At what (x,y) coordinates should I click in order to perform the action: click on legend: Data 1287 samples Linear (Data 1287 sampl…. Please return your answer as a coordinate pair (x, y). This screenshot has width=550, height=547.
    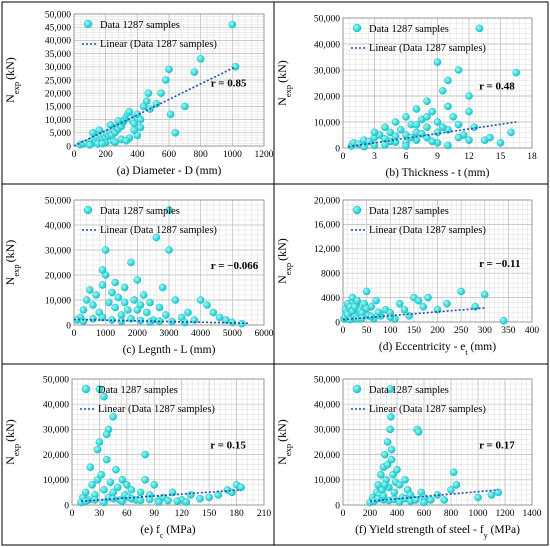
    Looking at the image, I should click on (418, 220).